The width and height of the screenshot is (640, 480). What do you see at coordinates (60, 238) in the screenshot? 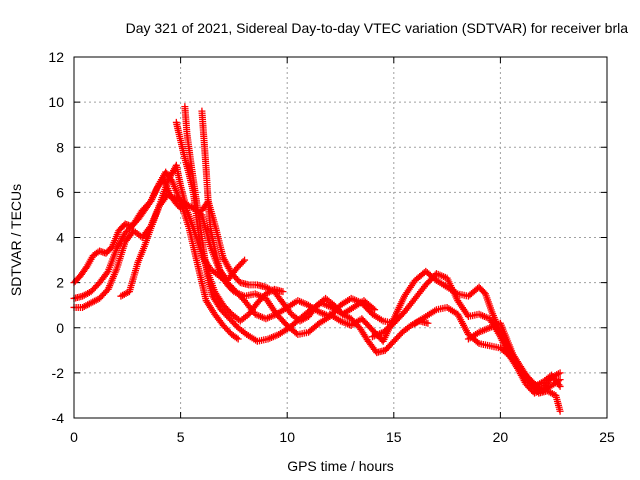
I see `y-tick-label: 4` at bounding box center [60, 238].